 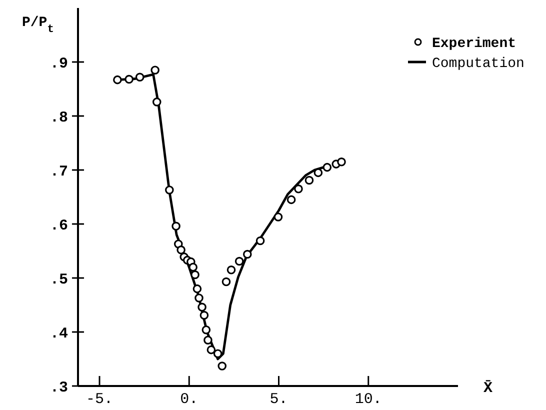 What do you see at coordinates (368, 399) in the screenshot?
I see `x-tick-label: 10.` at bounding box center [368, 399].